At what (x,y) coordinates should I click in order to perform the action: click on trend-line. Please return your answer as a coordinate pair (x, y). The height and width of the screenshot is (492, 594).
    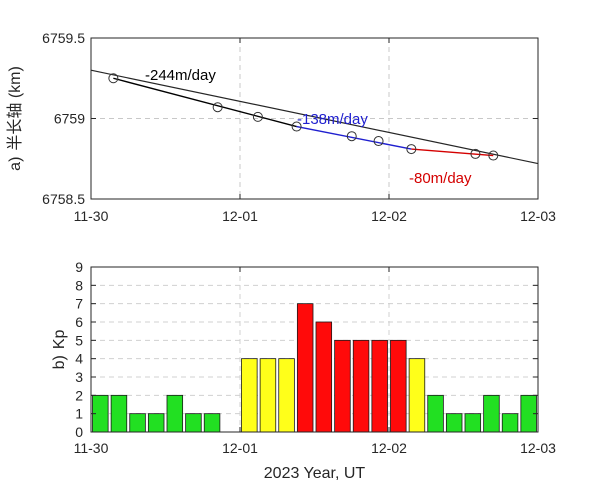
    Looking at the image, I should click on (314, 117).